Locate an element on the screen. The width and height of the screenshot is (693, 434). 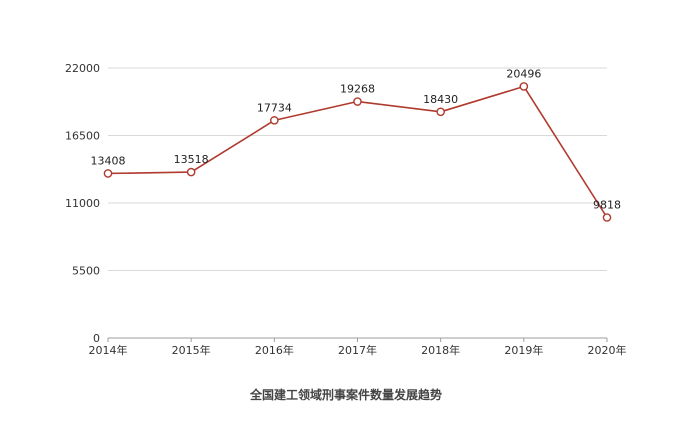
data-label: 19268 is located at coordinates (357, 89).